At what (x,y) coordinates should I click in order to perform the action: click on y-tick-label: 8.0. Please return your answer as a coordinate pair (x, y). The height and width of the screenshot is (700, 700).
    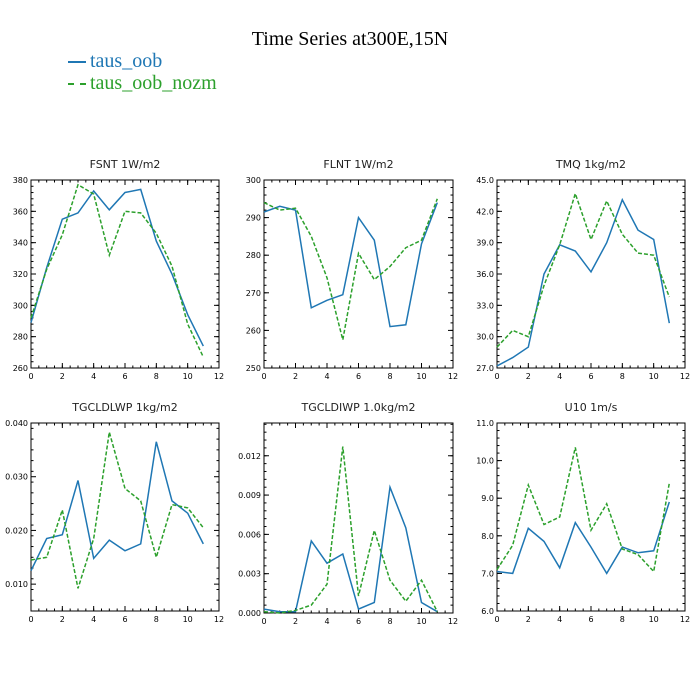
    Looking at the image, I should click on (487, 536).